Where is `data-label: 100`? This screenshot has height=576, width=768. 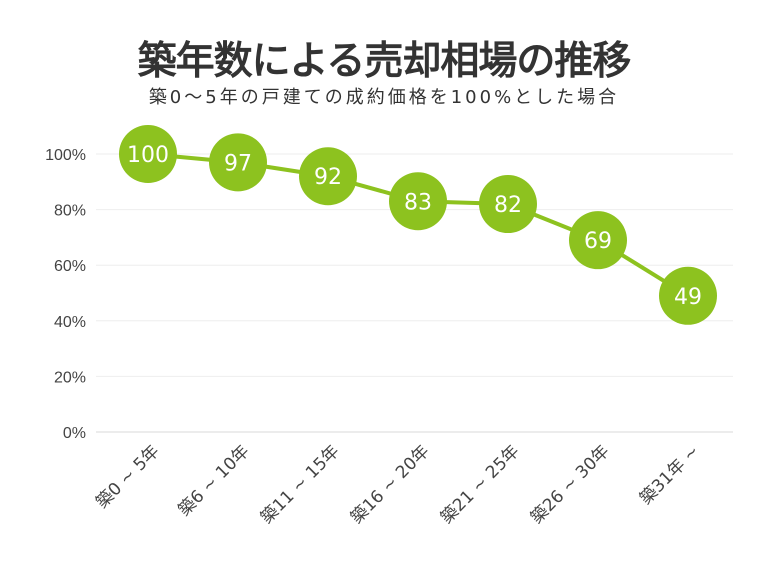 data-label: 100 is located at coordinates (148, 155).